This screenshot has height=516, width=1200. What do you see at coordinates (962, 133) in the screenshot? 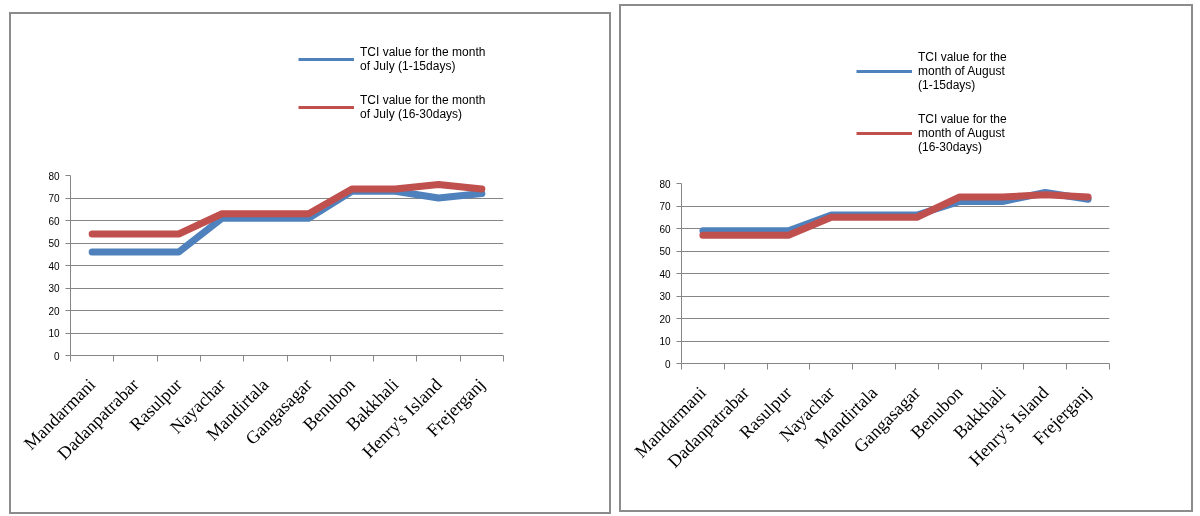
I see `legend-label: TCI value for the month of August (16-30days)` at bounding box center [962, 133].